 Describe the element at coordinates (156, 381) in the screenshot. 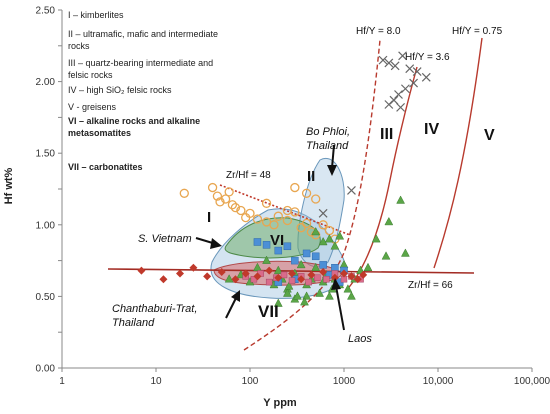

I see `x-tick-label: 10` at that location.